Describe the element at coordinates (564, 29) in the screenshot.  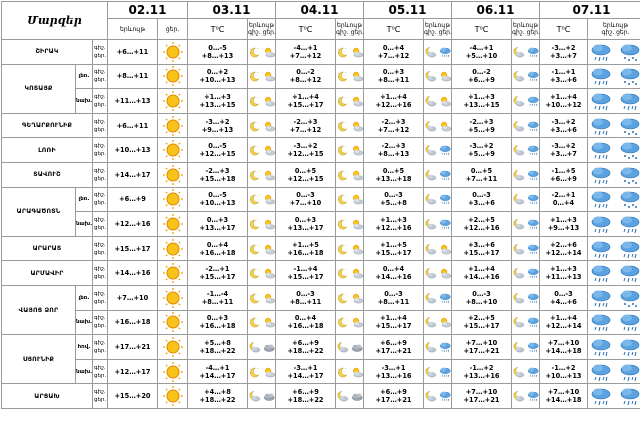
I see `temp-header: T⁰C` at that location.